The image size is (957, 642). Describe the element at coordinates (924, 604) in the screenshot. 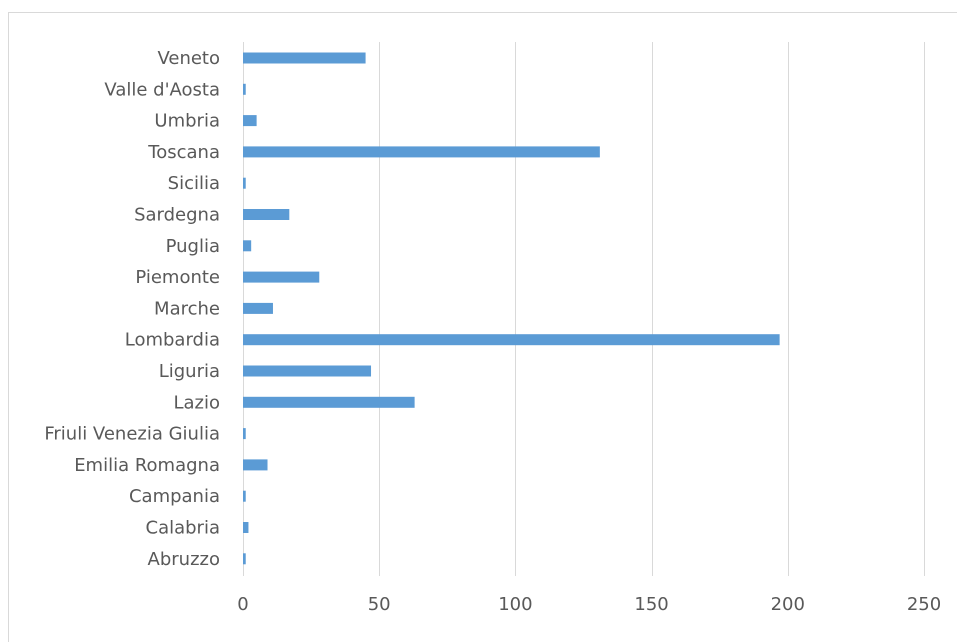

I see `x-tick-label: 250` at that location.